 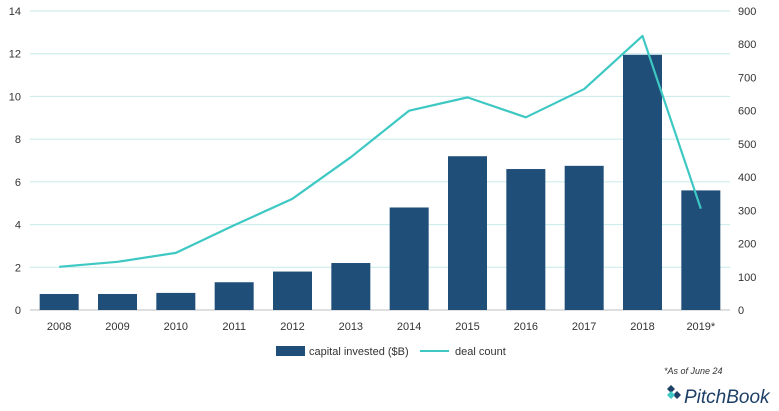 I want to click on x-axis-tick-label: 2010, so click(x=176, y=327).